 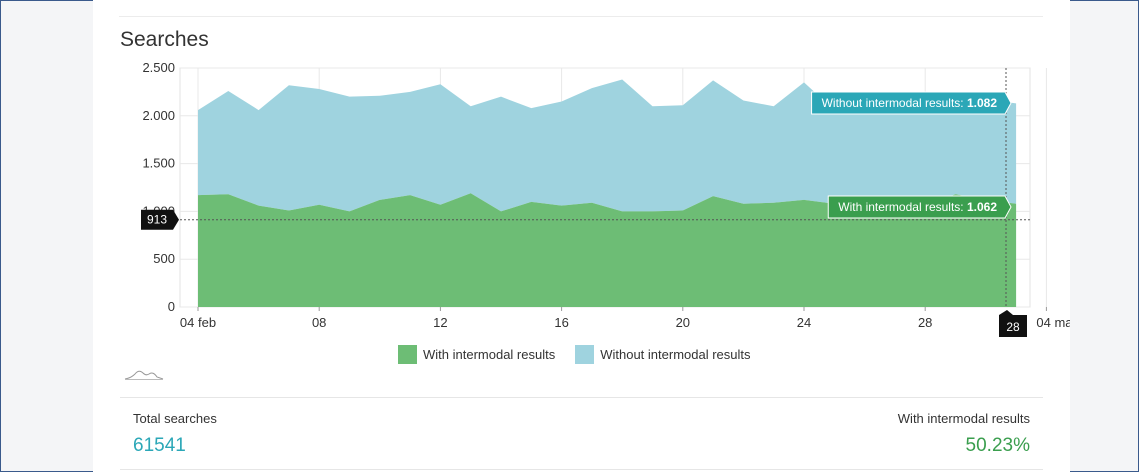 I want to click on x-tick-label: 08, so click(x=319, y=322).